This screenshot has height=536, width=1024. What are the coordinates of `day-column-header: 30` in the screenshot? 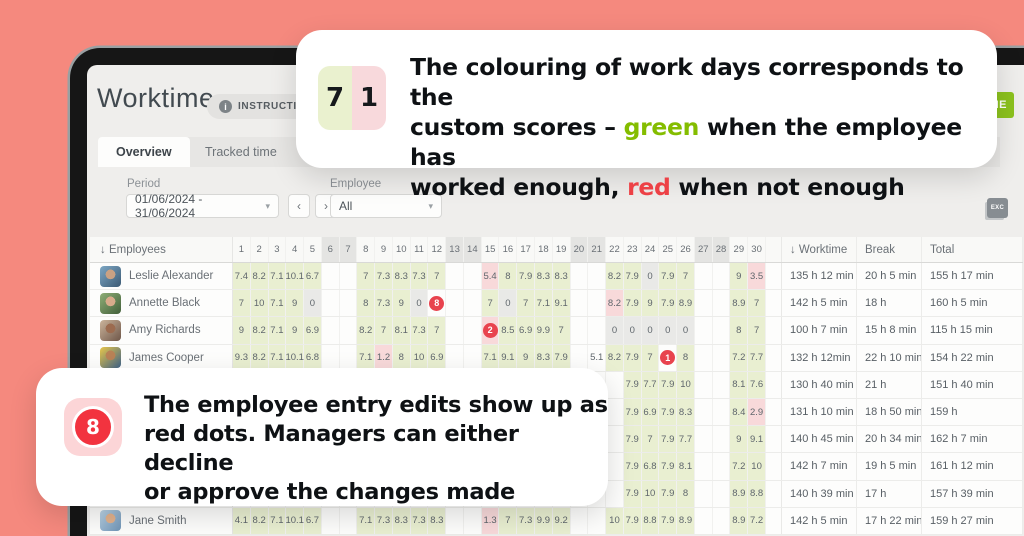 It's located at (757, 249).